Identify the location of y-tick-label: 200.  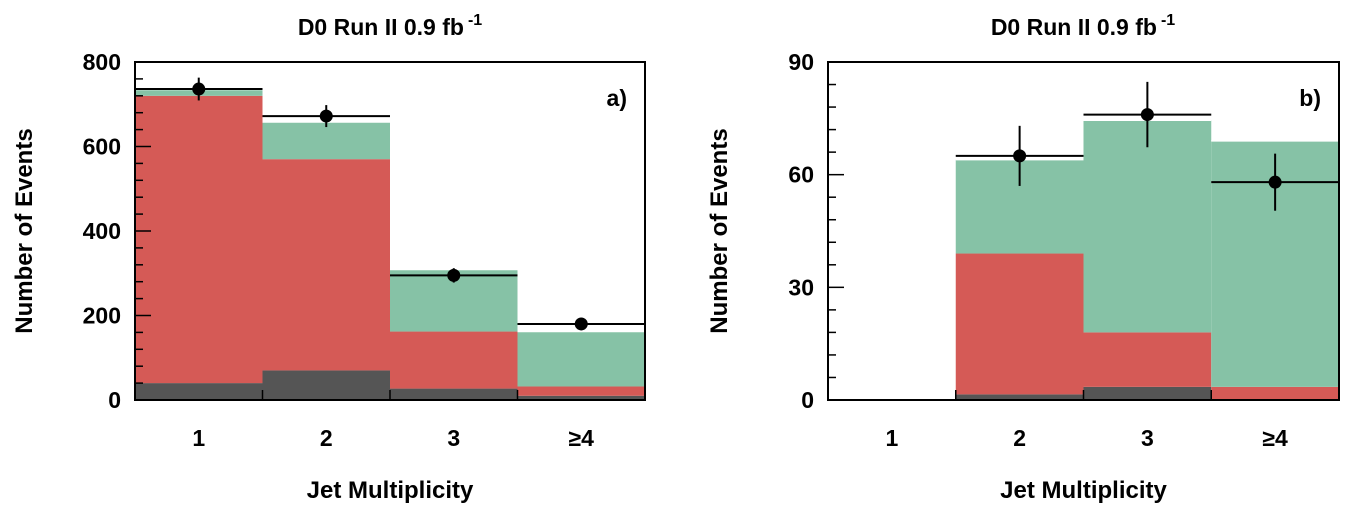
(102, 316).